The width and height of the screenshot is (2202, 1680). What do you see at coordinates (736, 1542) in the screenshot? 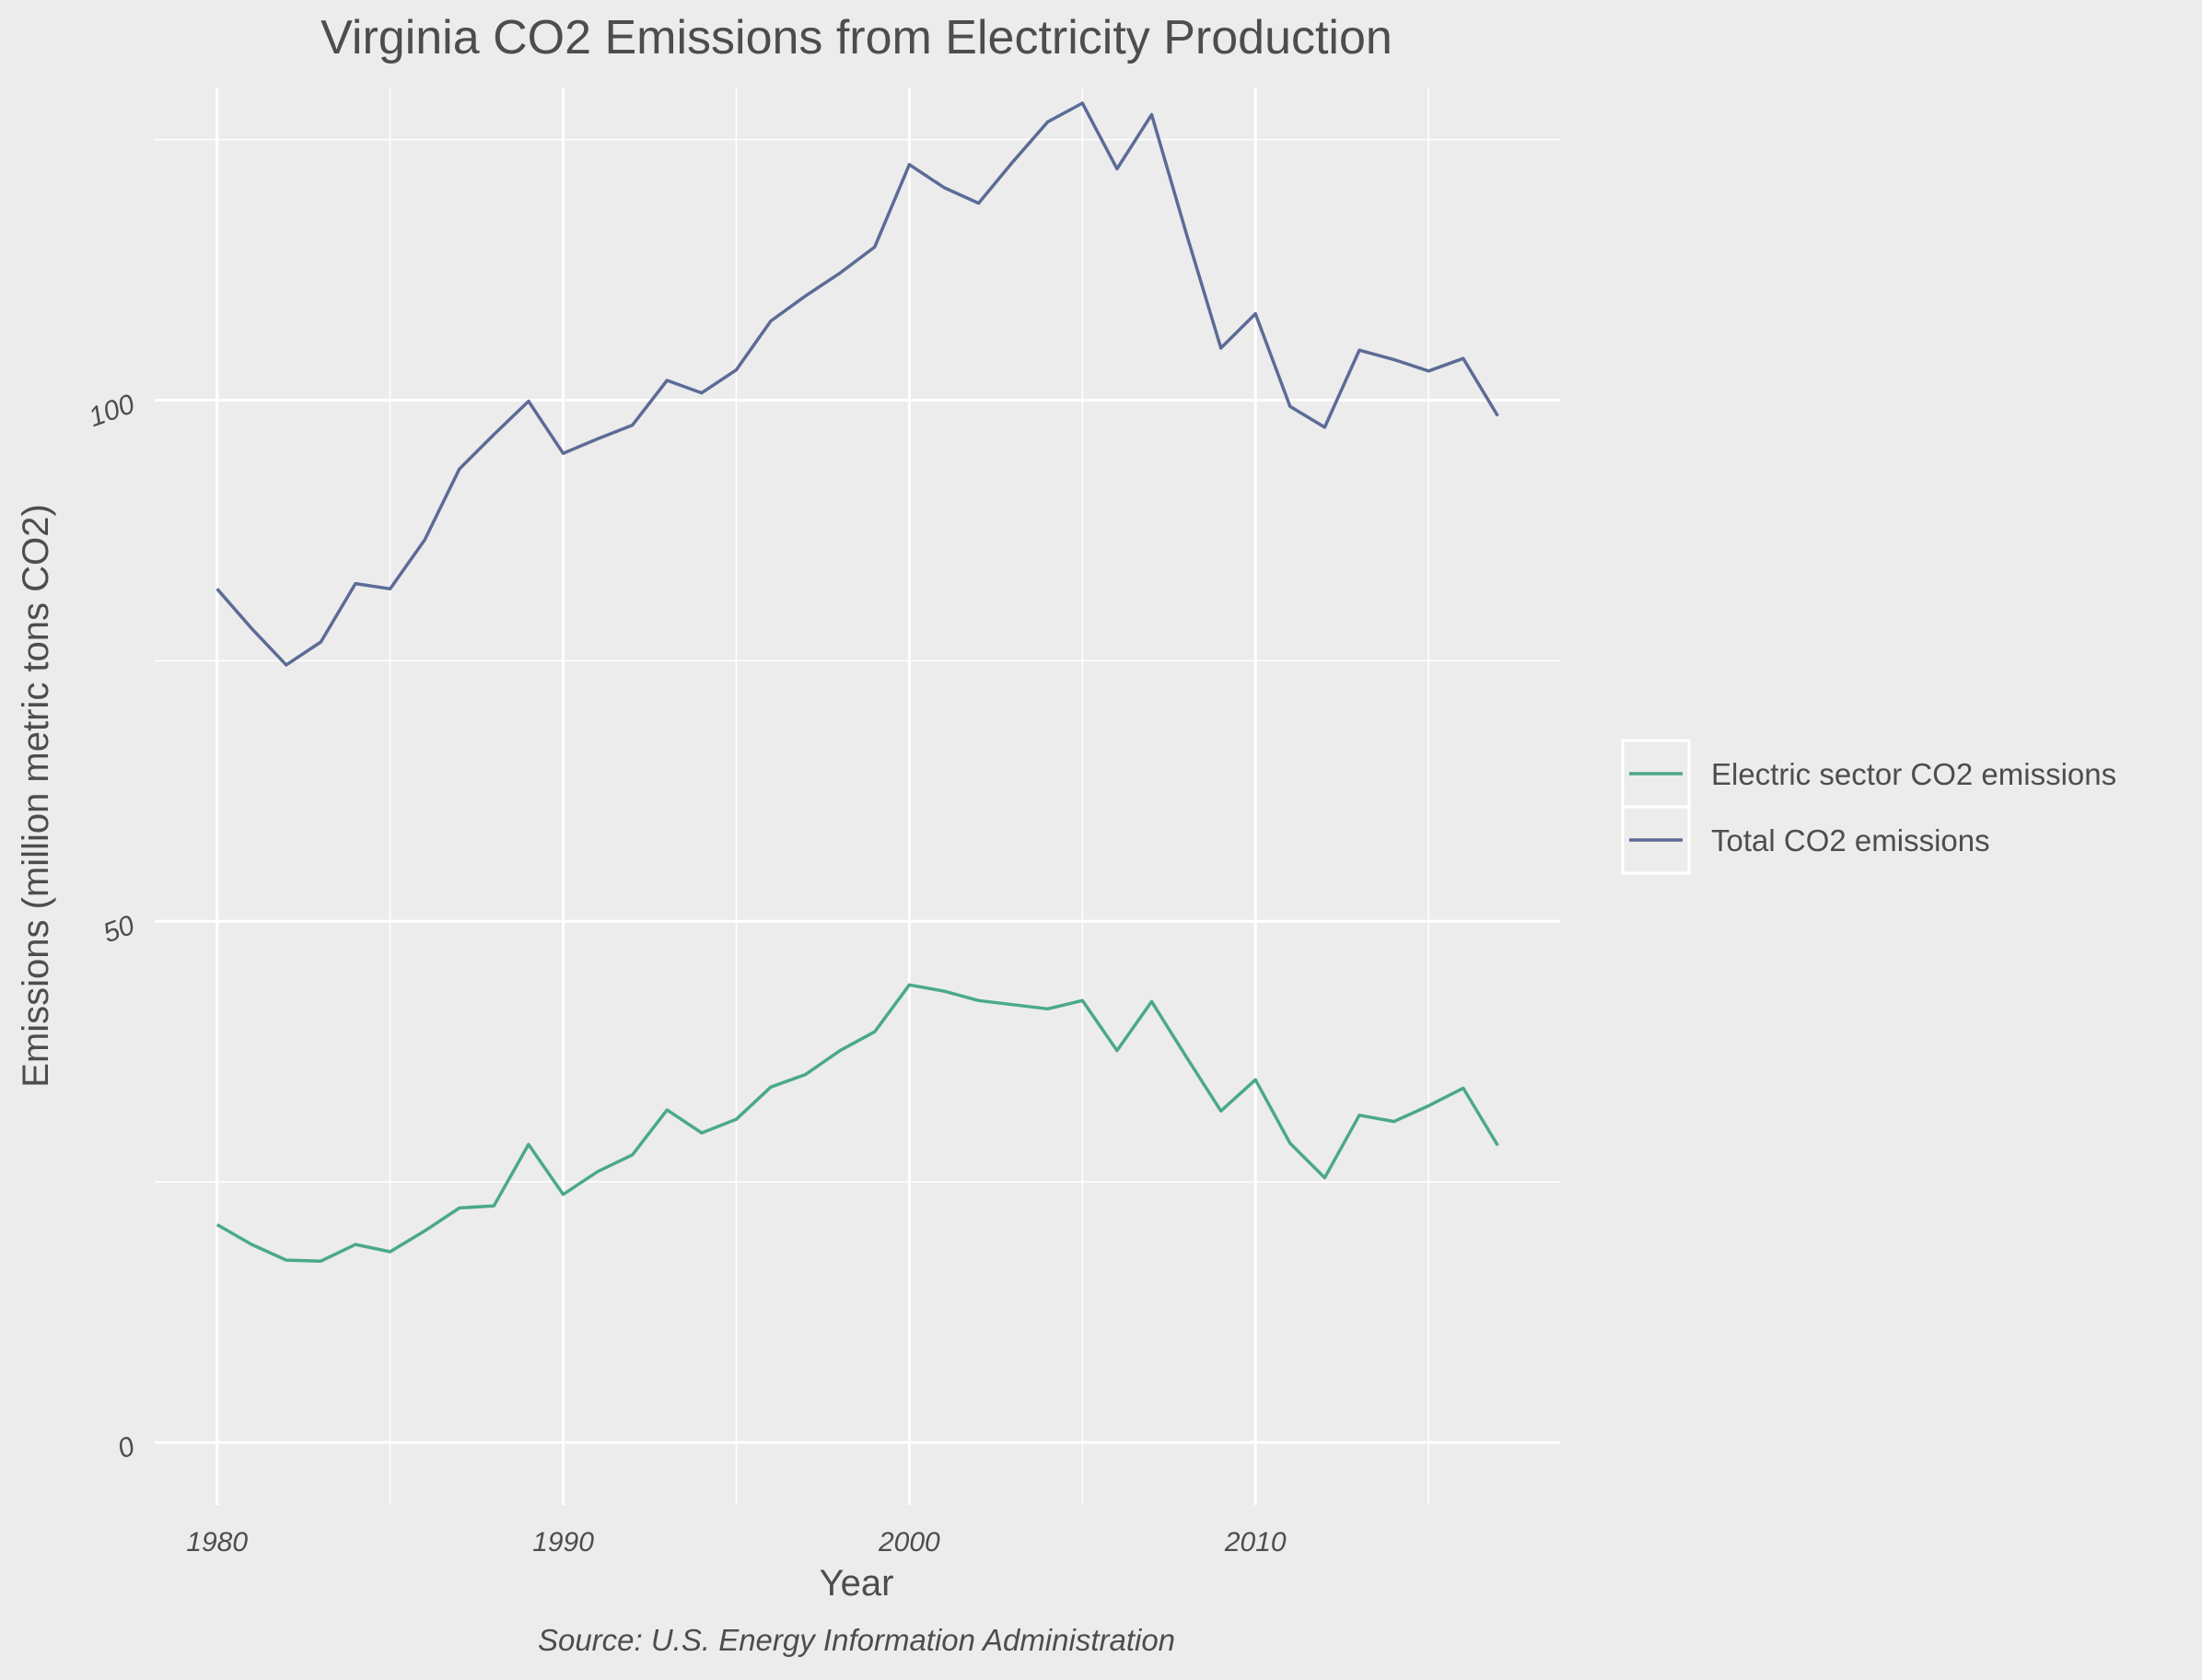
I see `x-tick-labels: 1980 1990 2000 2010` at bounding box center [736, 1542].